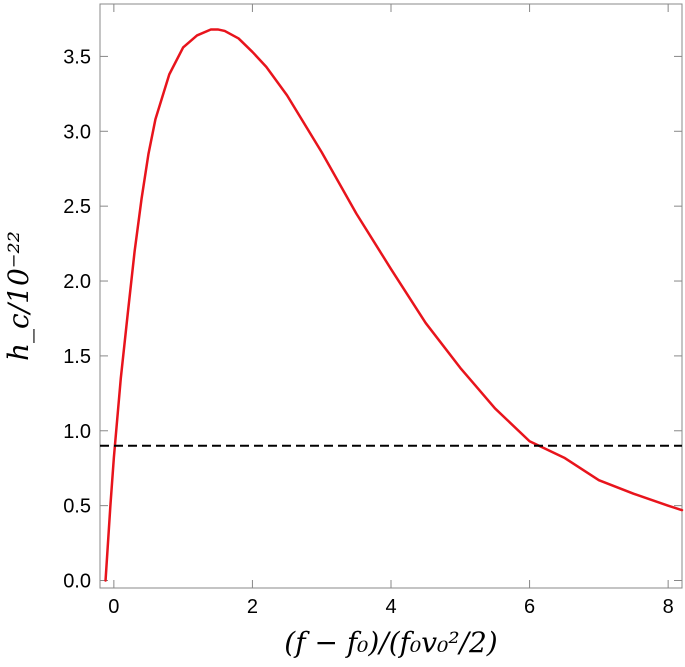 The width and height of the screenshot is (685, 667). Describe the element at coordinates (77, 357) in the screenshot. I see `y-tick-label: 1.5` at that location.